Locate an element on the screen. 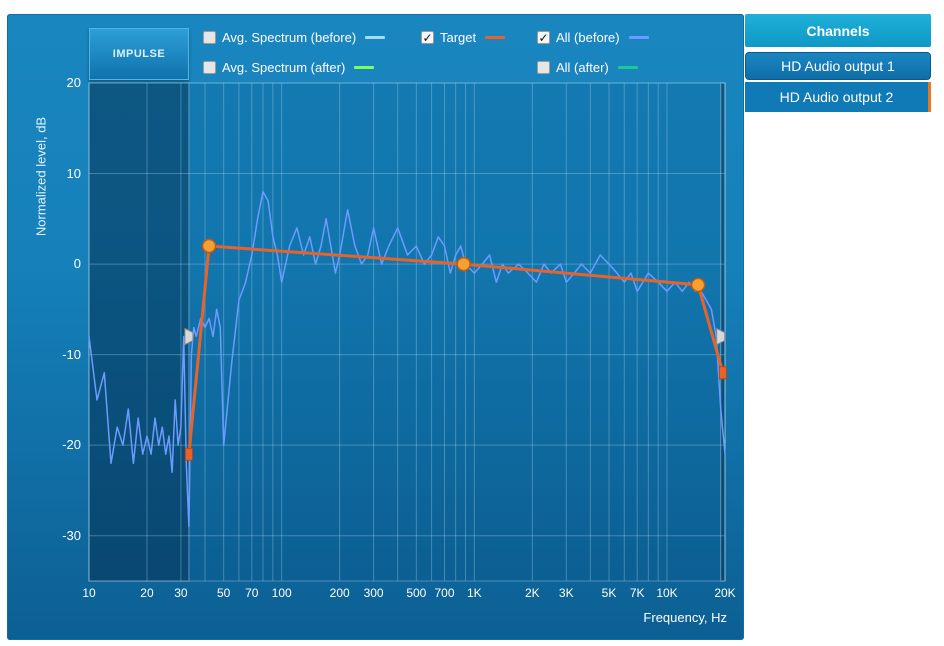 The image size is (944, 646). x-tick-label: 3K is located at coordinates (566, 593).